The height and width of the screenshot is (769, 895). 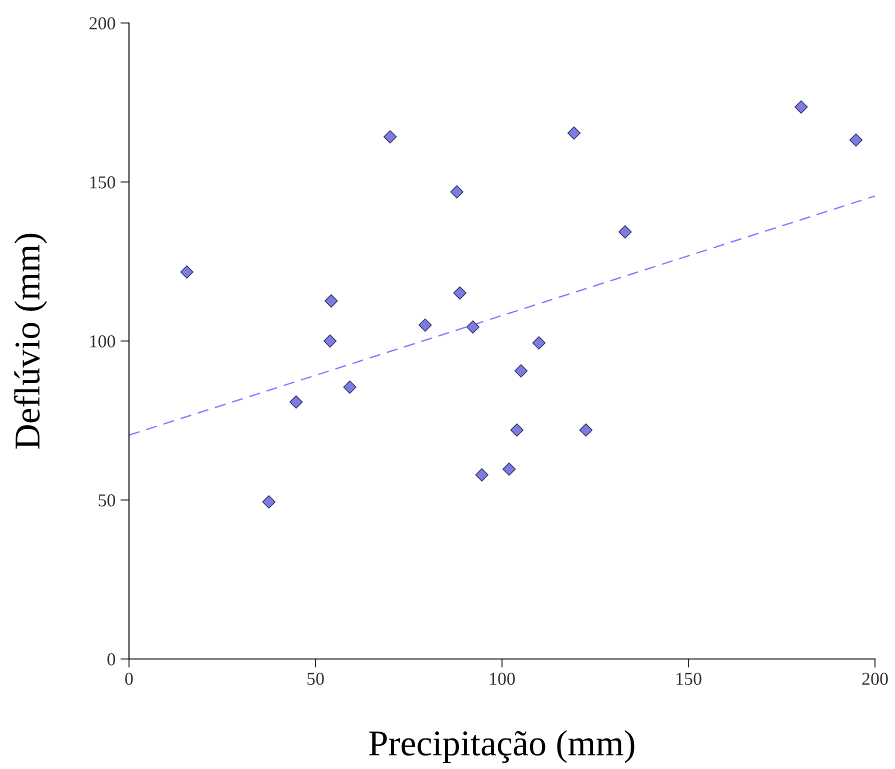 I want to click on y-tick-label: 100, so click(x=103, y=341).